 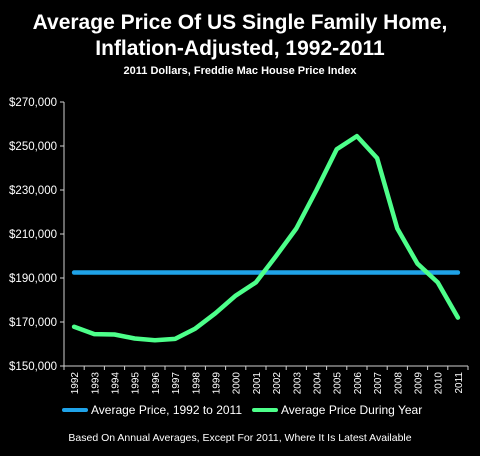 What do you see at coordinates (166, 410) in the screenshot?
I see `legend-label-average-price: Average Price, 1992 to 2011` at bounding box center [166, 410].